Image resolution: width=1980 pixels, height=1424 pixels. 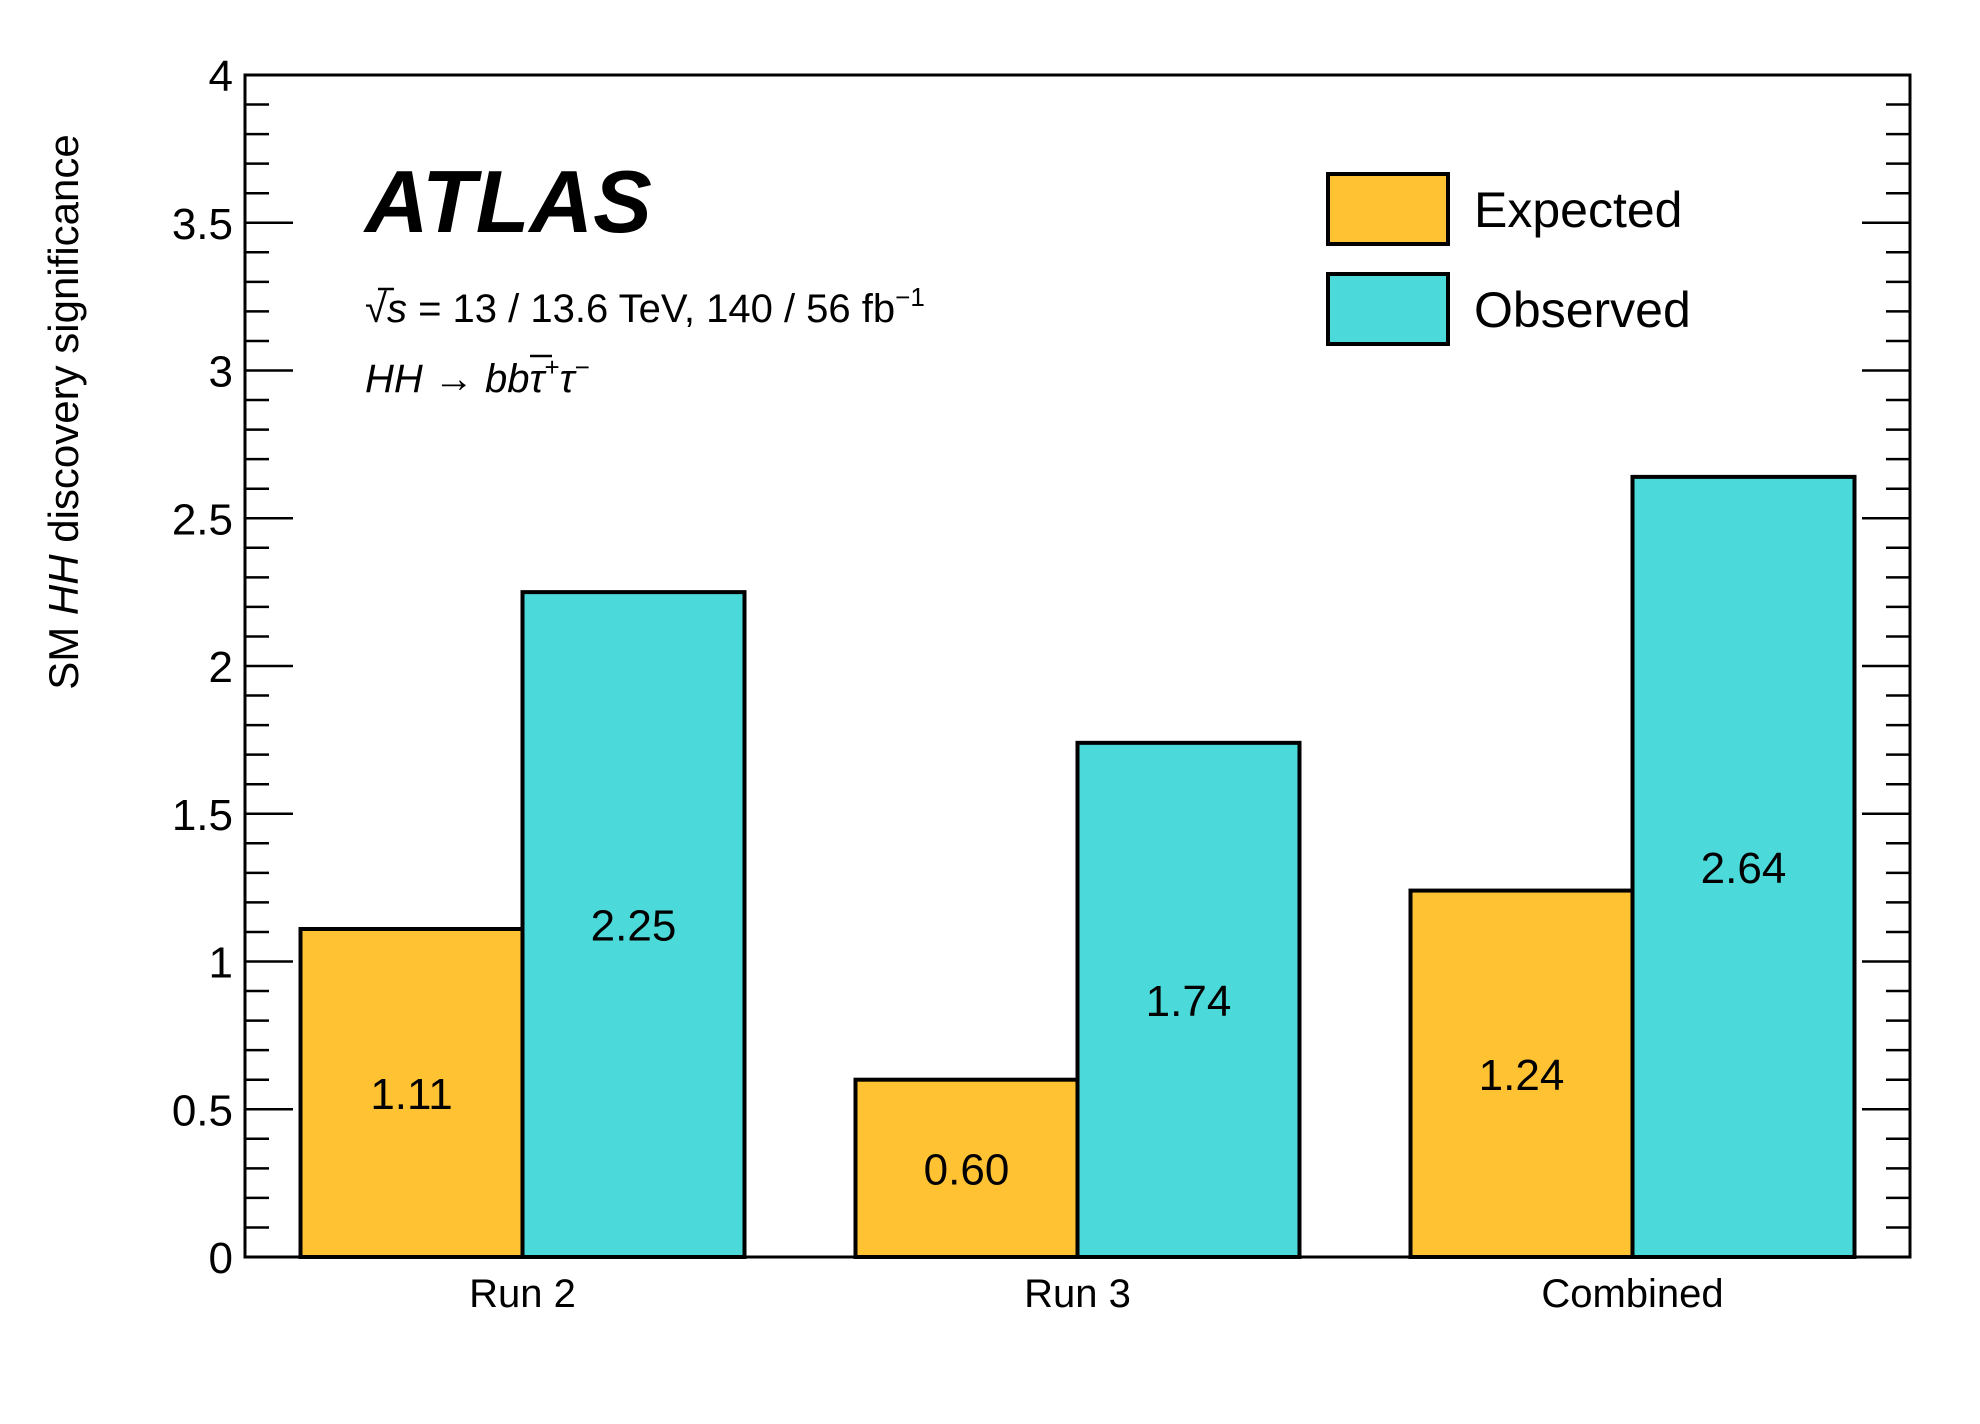 I want to click on value-label-observed-1: 2.25, so click(x=634, y=926).